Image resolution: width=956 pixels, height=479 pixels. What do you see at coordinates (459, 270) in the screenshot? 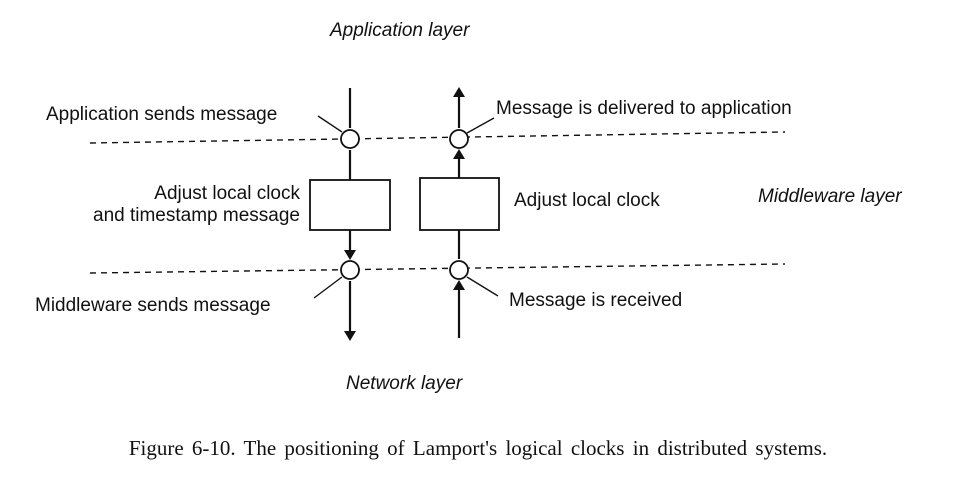
I see `right-bottom-event-circle` at bounding box center [459, 270].